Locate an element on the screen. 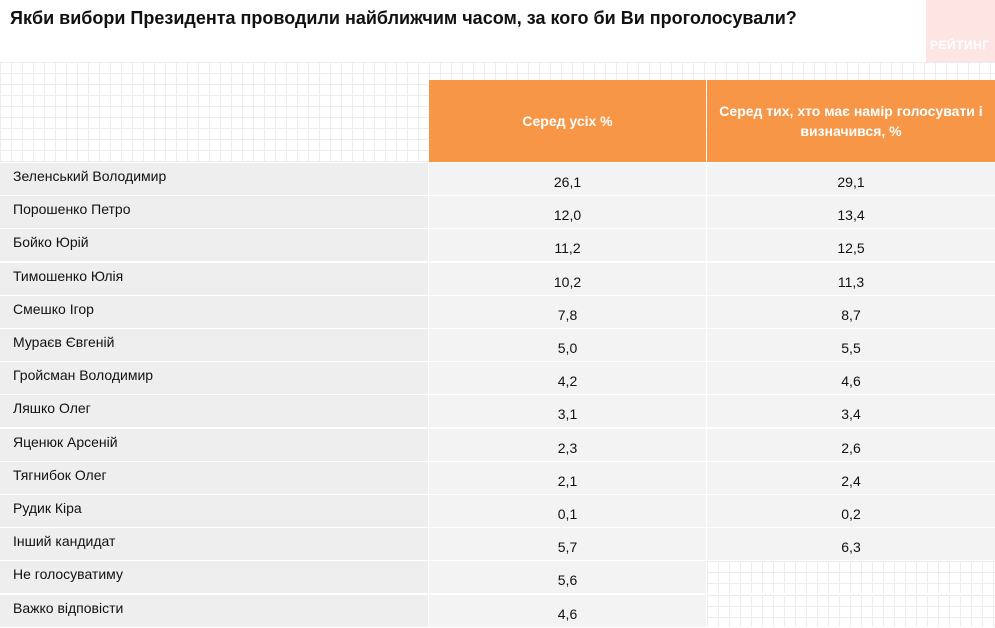 The image size is (995, 628). table-row: Гройсман Володимир 4,2 4,6 is located at coordinates (497, 378).